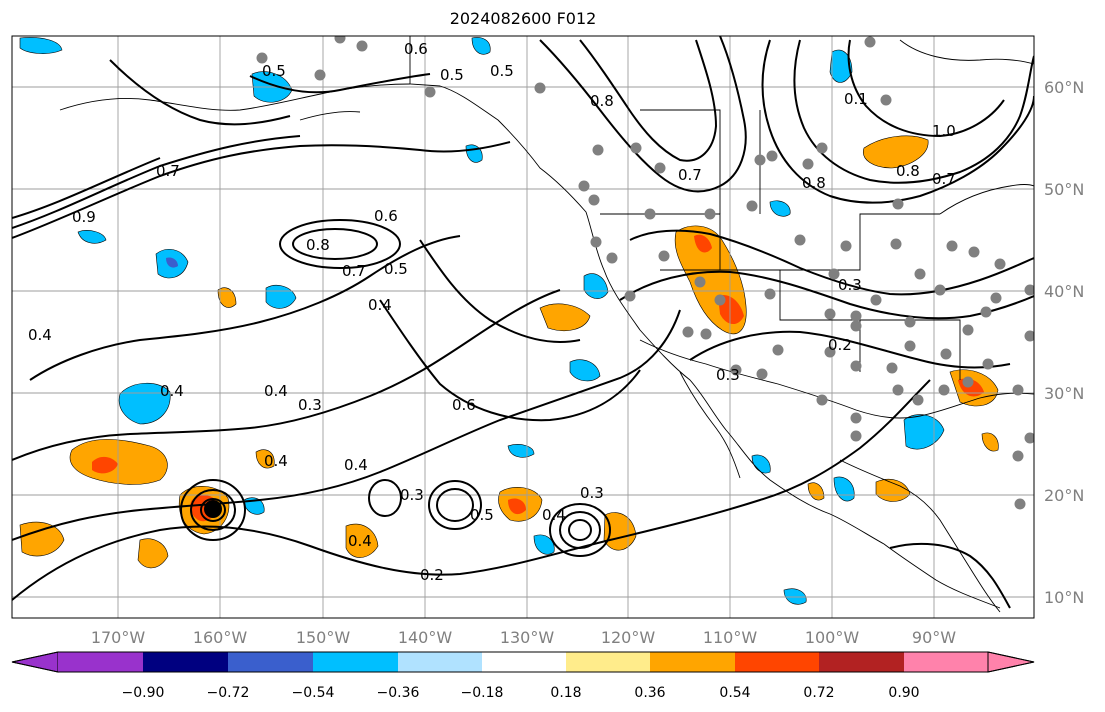 Image resolution: width=1105 pixels, height=712 pixels. I want to click on colorbar-tick-label: 0.36, so click(649, 693).